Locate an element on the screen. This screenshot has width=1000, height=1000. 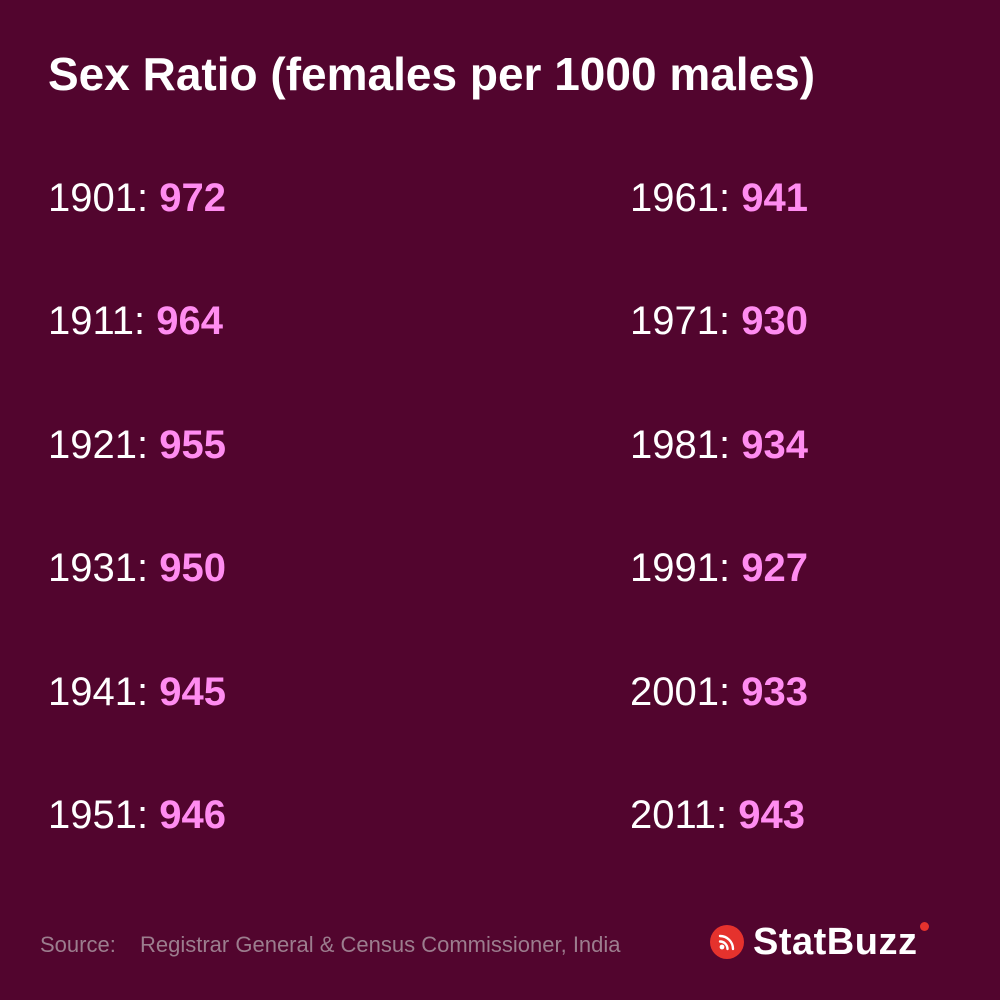
entry-value: 964 is located at coordinates (189, 321).